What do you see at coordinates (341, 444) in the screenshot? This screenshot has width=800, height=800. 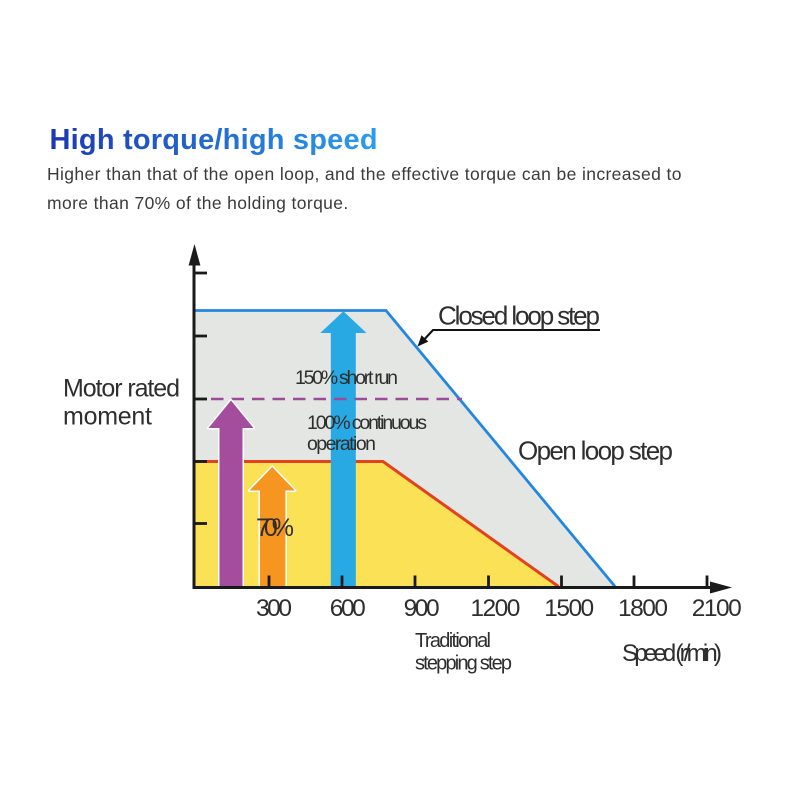 I see `svg-text: operation` at bounding box center [341, 444].